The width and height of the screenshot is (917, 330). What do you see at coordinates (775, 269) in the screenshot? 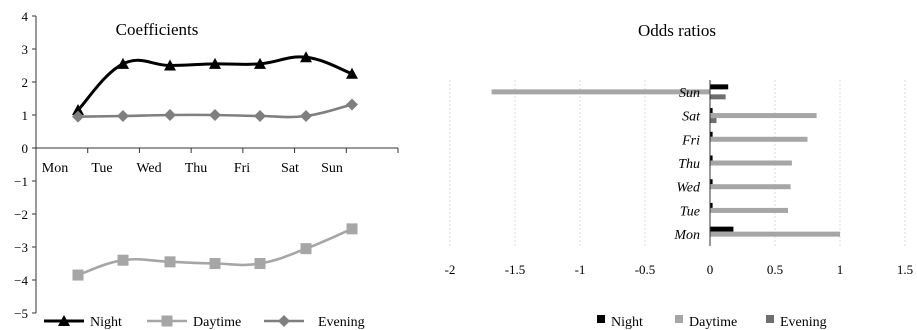
I see `x-tick-label: 0.5` at bounding box center [775, 269].